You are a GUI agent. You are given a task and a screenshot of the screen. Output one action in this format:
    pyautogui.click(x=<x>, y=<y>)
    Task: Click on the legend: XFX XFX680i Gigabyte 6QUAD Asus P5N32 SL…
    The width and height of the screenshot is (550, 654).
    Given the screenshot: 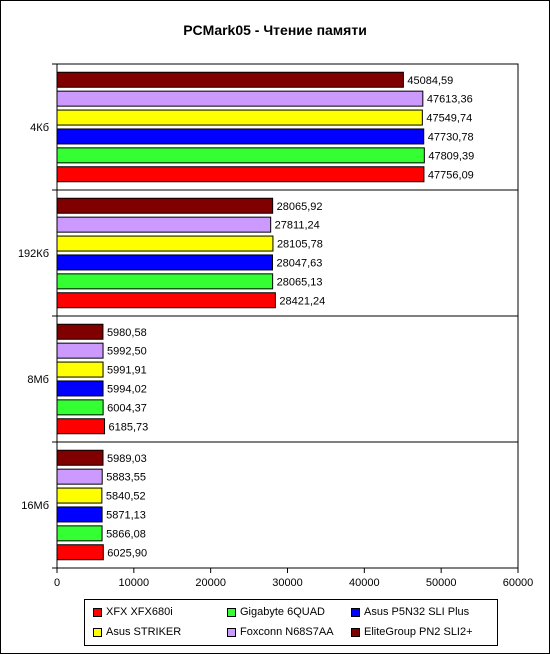 What is the action you would take?
    pyautogui.click(x=291, y=622)
    